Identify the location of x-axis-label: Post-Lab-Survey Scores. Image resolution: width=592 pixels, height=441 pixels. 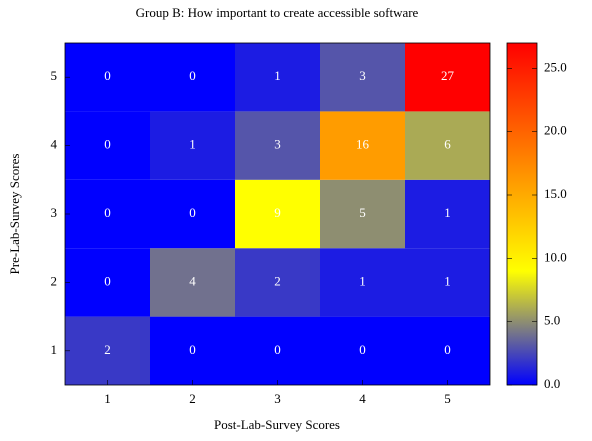
(277, 424).